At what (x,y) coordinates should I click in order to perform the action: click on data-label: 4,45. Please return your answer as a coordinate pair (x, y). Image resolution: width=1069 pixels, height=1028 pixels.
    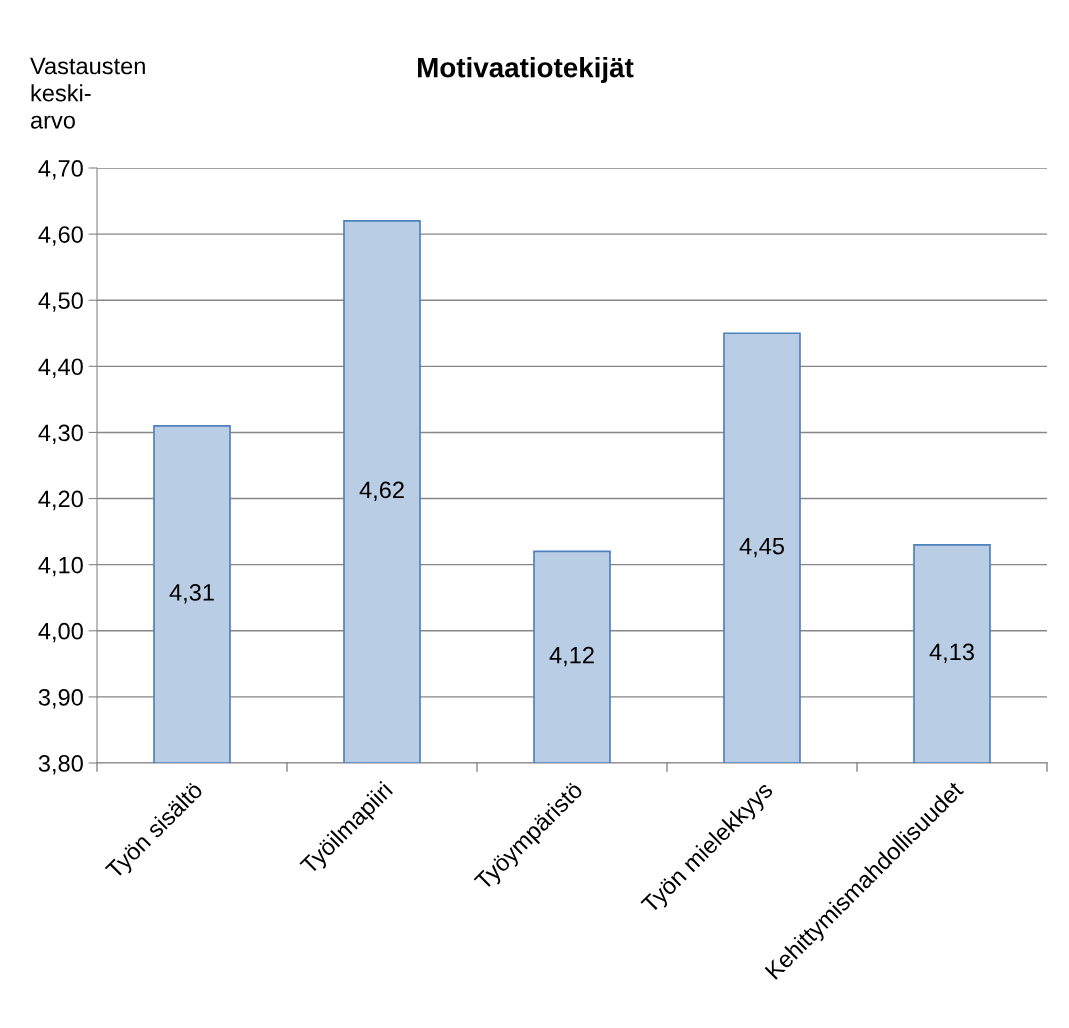
    Looking at the image, I should click on (761, 548).